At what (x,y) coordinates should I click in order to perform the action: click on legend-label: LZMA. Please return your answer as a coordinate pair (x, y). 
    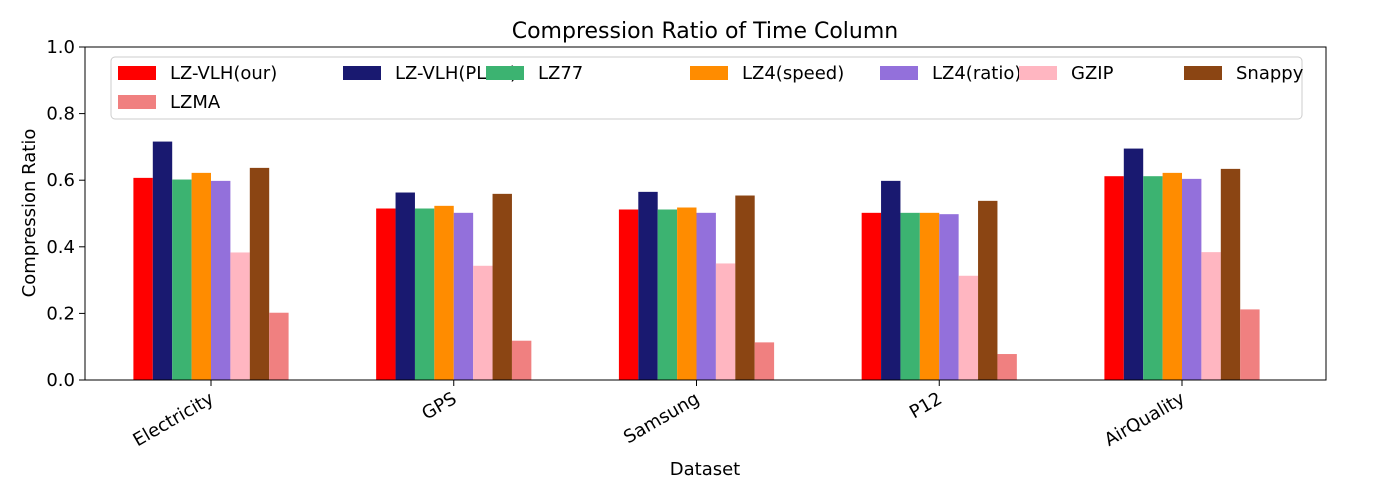
    Looking at the image, I should click on (195, 102).